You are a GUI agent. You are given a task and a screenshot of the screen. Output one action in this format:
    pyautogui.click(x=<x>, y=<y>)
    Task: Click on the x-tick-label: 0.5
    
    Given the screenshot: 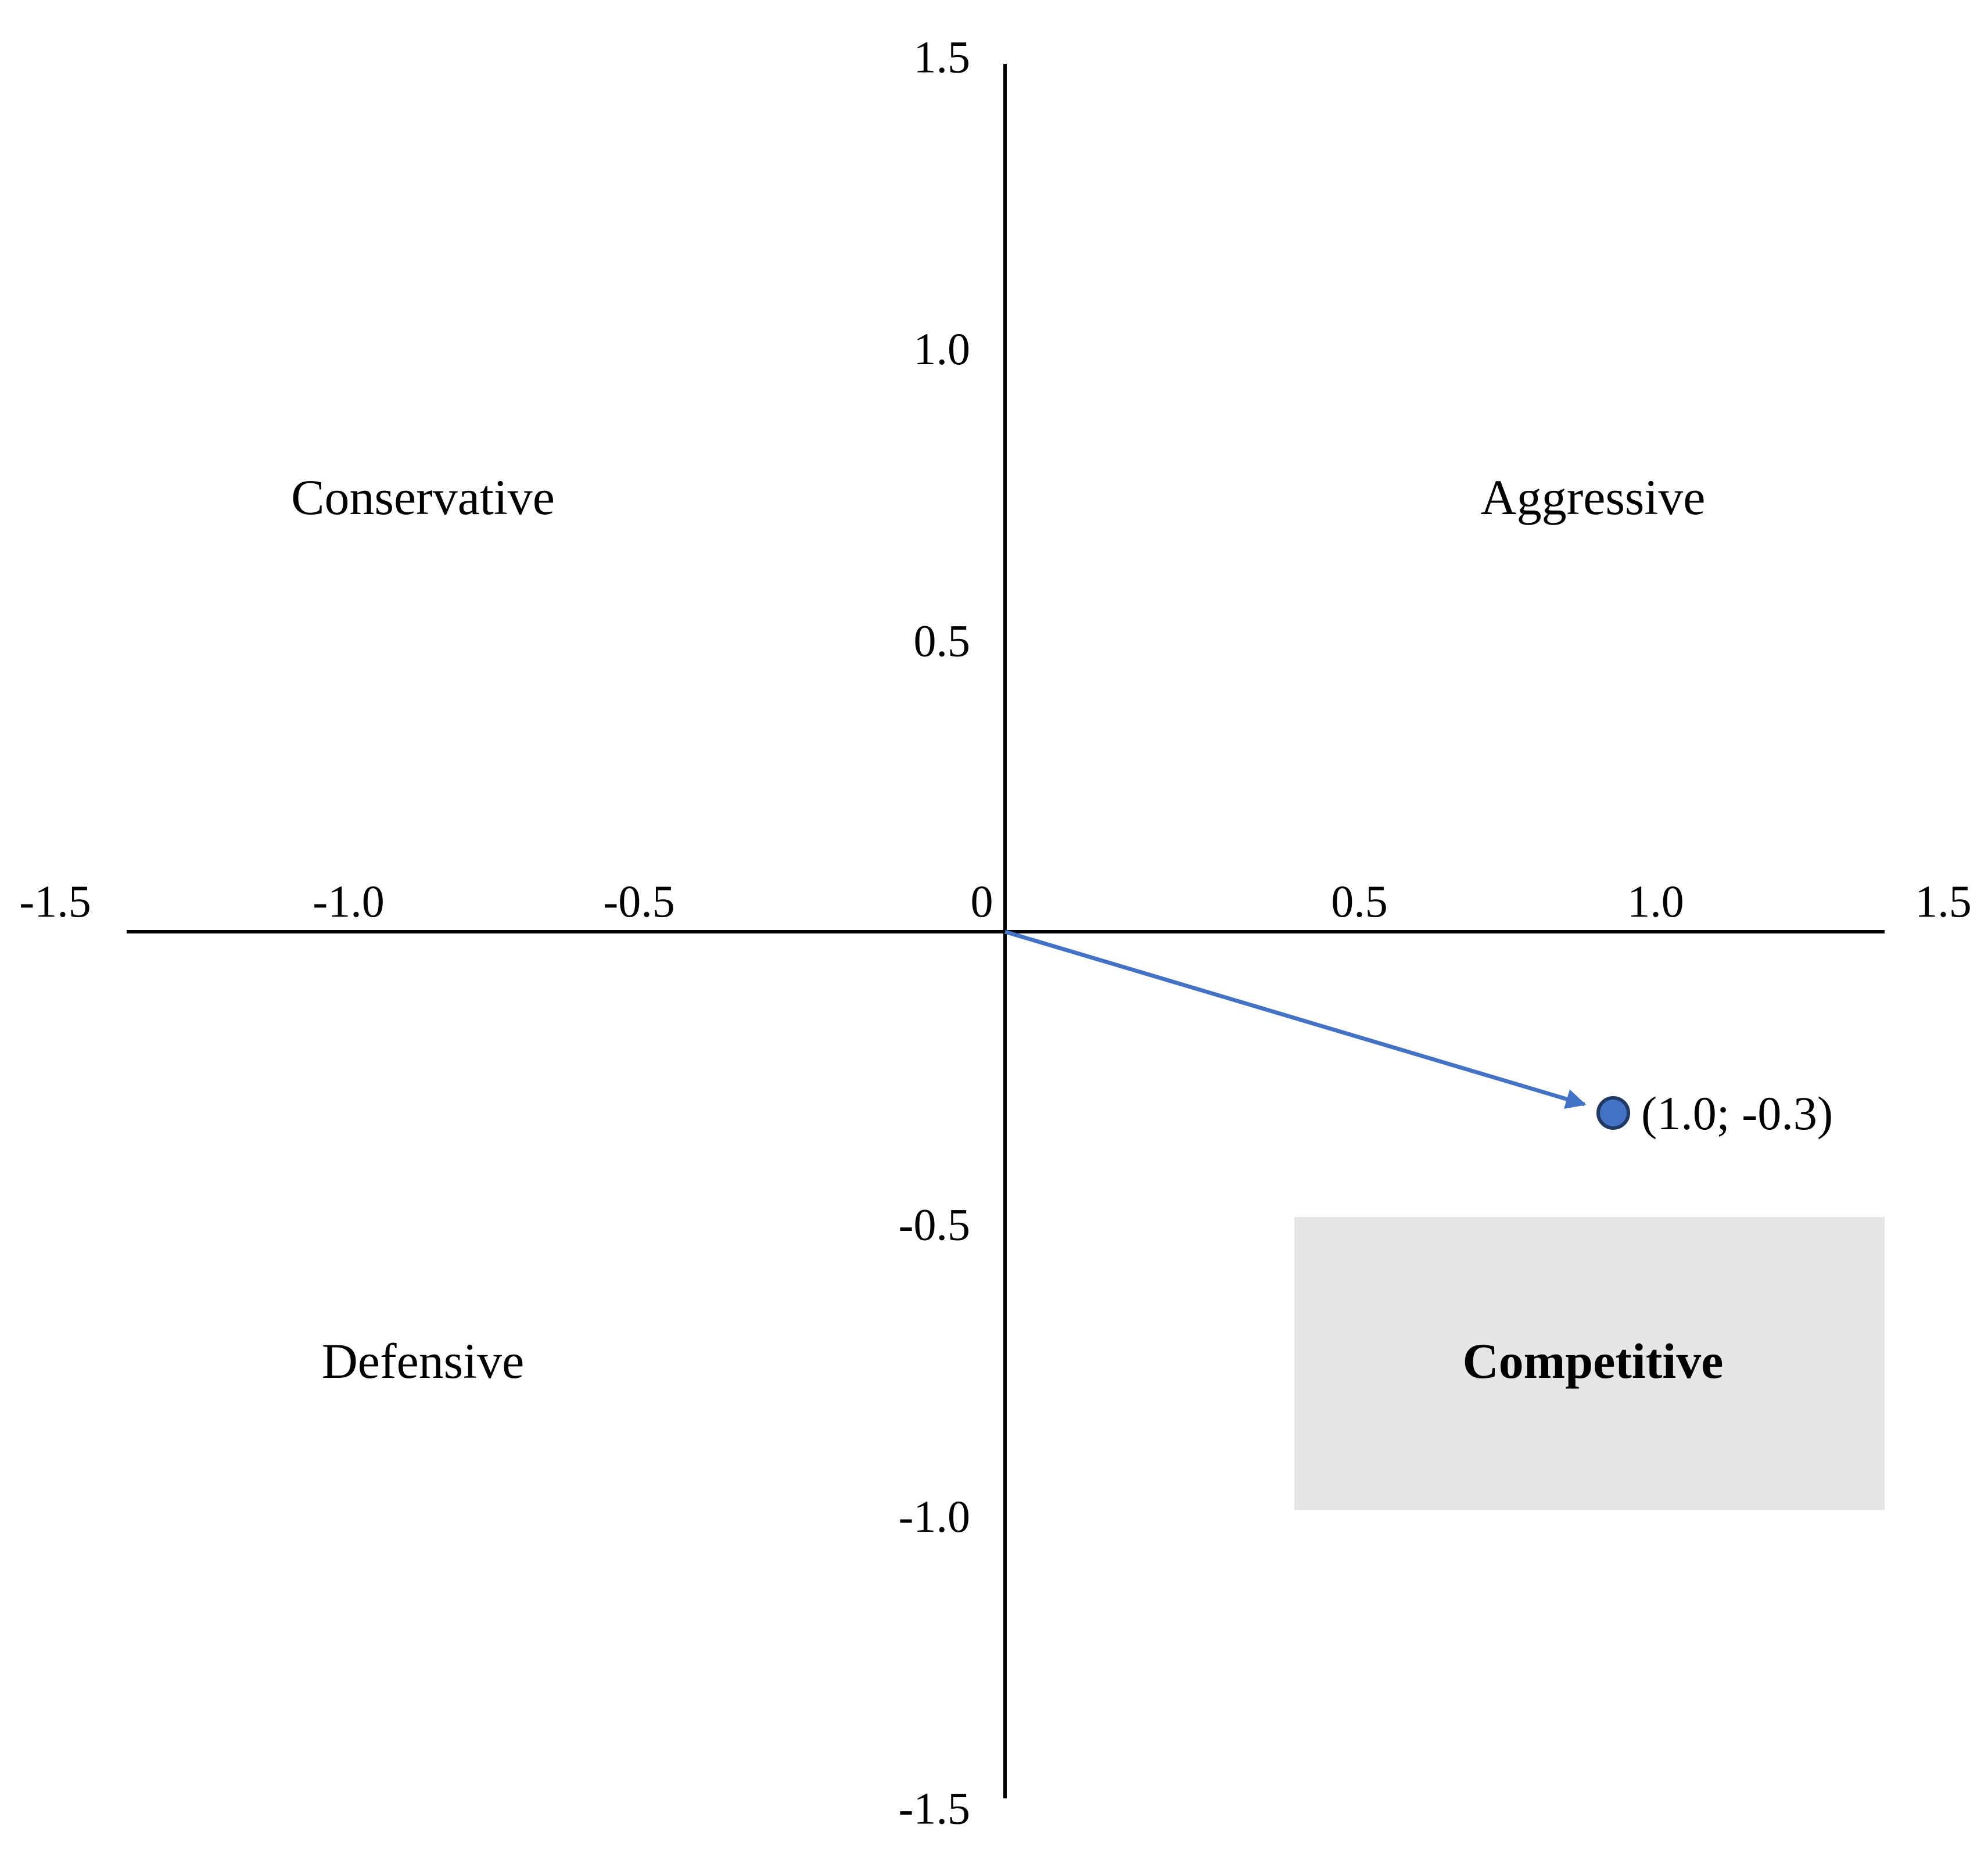 What is the action you would take?
    pyautogui.click(x=1359, y=901)
    